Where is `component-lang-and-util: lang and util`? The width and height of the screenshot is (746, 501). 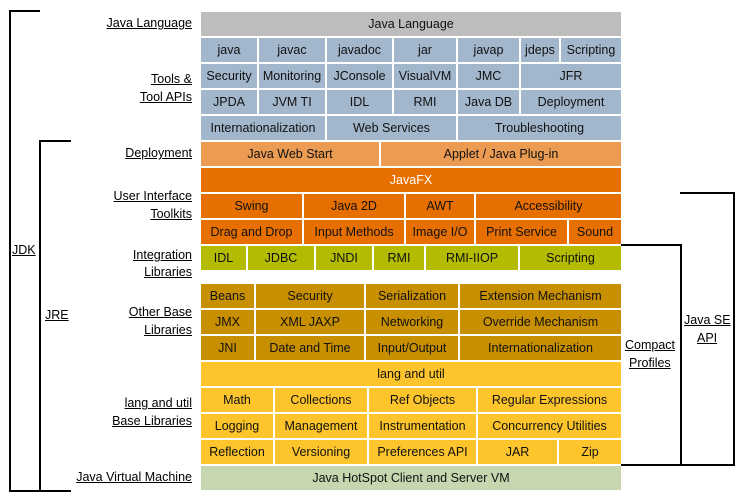
component-lang-and-util: lang and util is located at coordinates (411, 374).